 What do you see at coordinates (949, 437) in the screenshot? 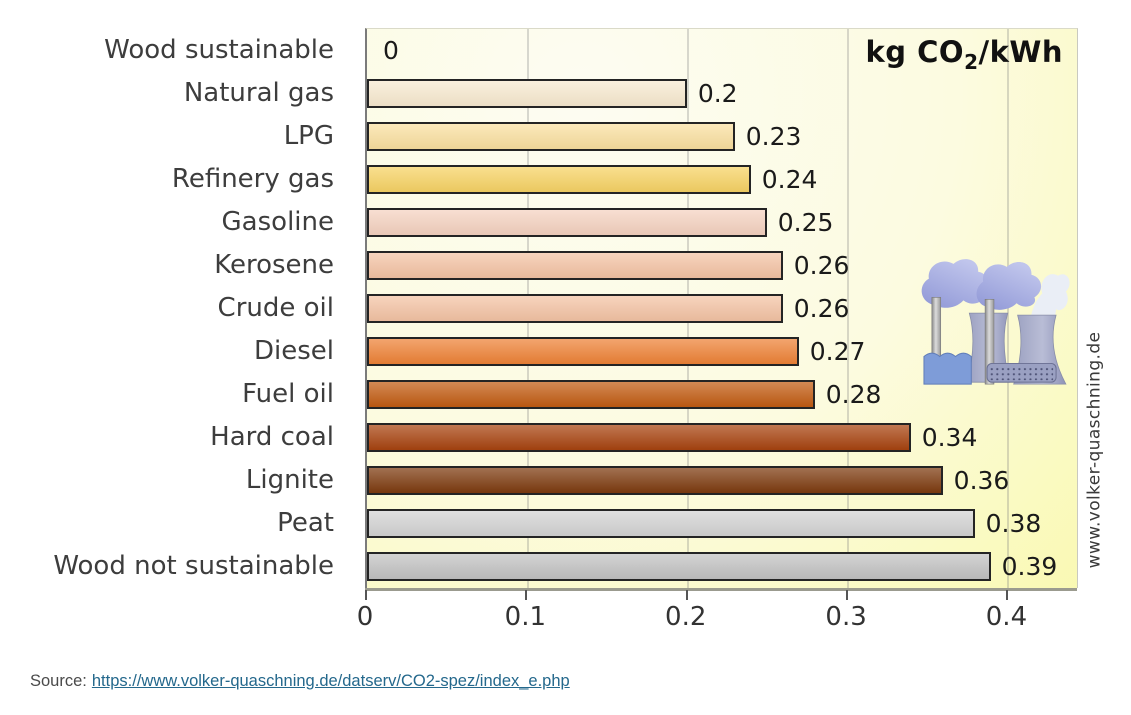
I see `bar-value-label: 0.34` at bounding box center [949, 437].